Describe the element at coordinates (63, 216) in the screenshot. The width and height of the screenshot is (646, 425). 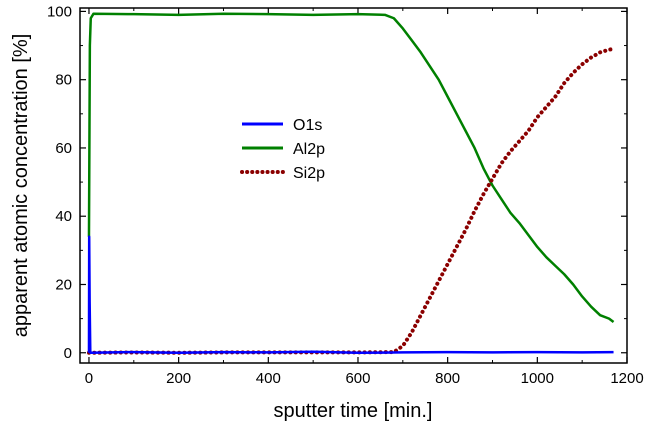
I see `y-tick-label: 40` at that location.